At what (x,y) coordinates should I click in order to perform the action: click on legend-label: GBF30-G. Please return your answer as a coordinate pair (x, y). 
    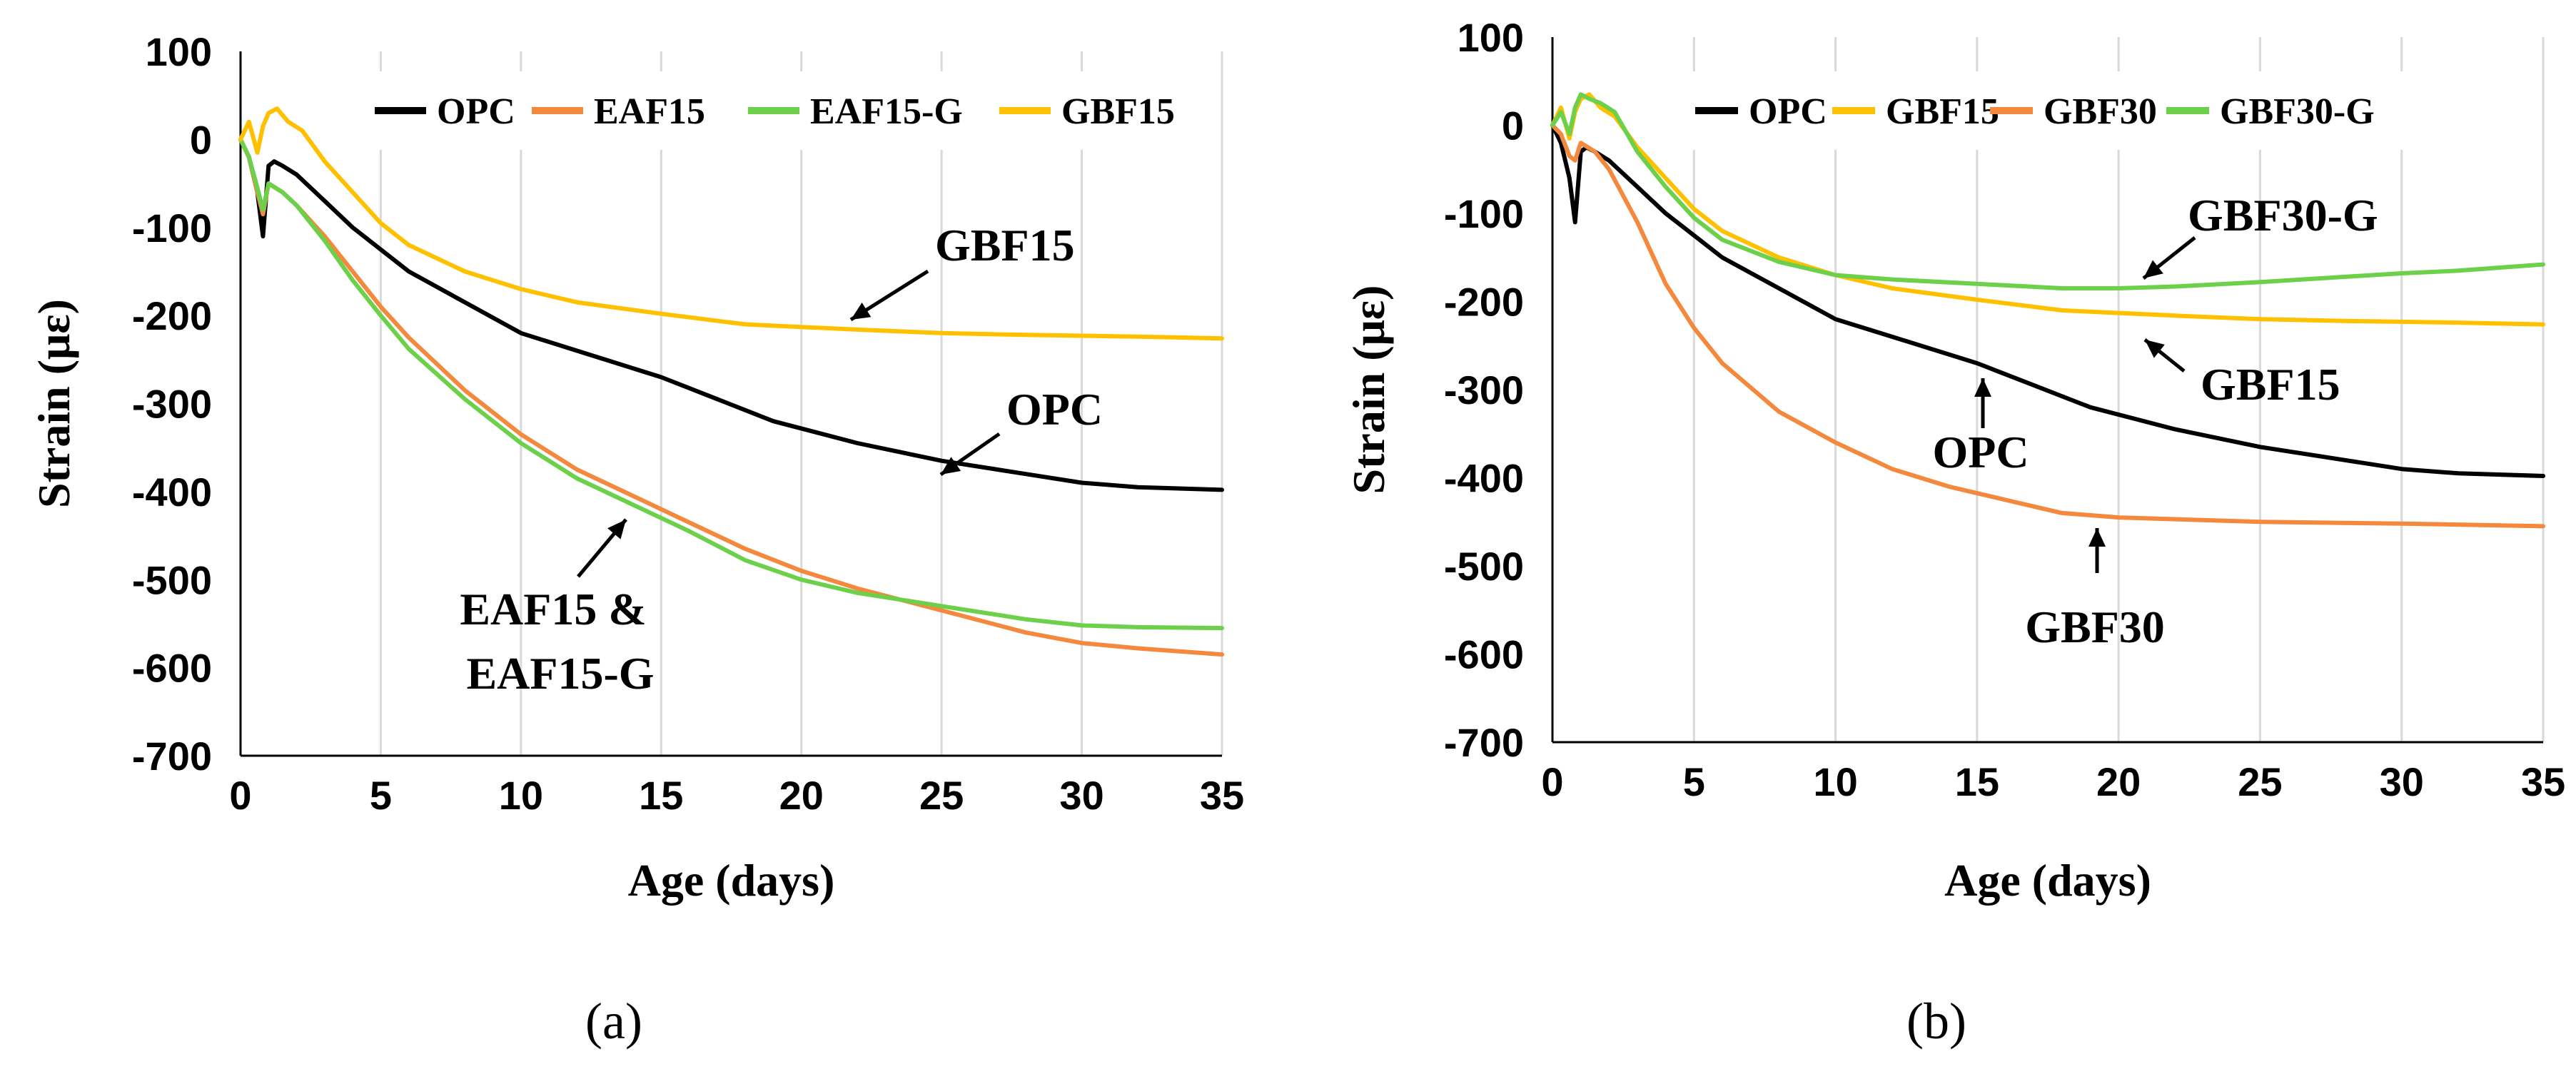
    Looking at the image, I should click on (2297, 112).